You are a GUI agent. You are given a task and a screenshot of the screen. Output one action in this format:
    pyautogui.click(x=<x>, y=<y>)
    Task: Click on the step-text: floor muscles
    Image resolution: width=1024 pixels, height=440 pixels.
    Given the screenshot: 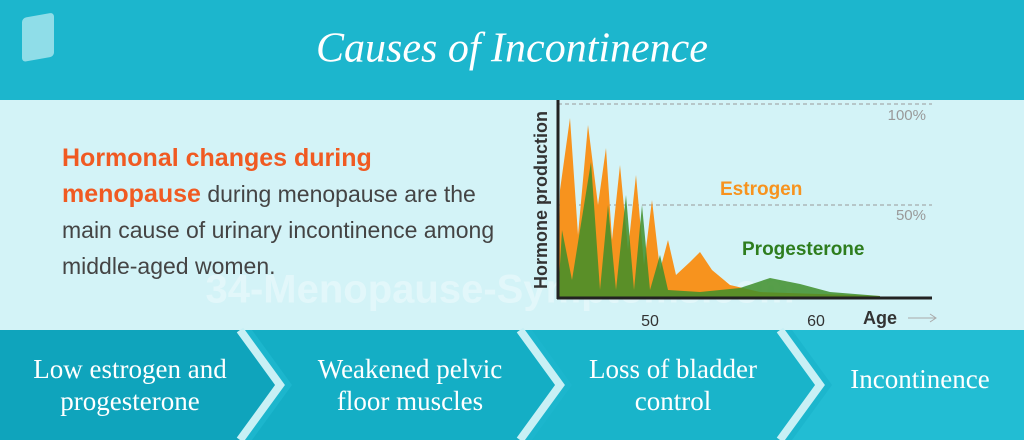 What is the action you would take?
    pyautogui.click(x=410, y=401)
    